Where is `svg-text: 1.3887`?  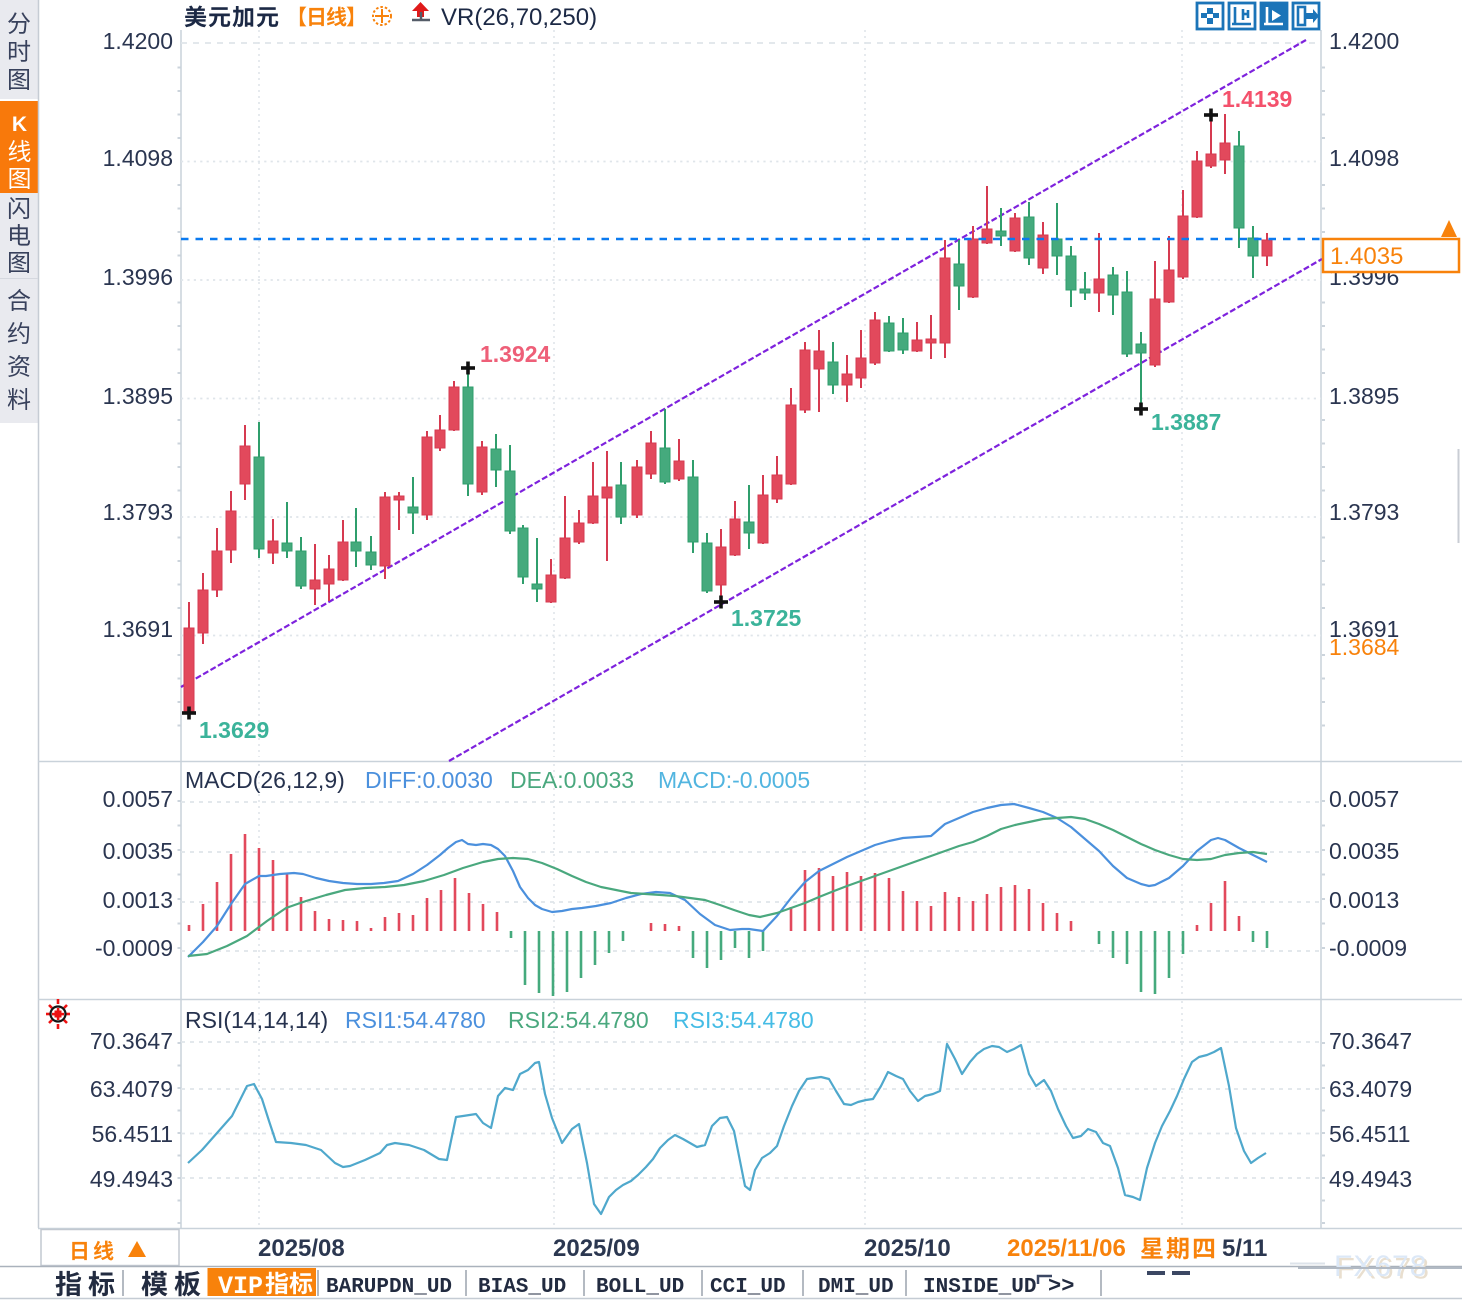 svg-text: 1.3887 is located at coordinates (1186, 422).